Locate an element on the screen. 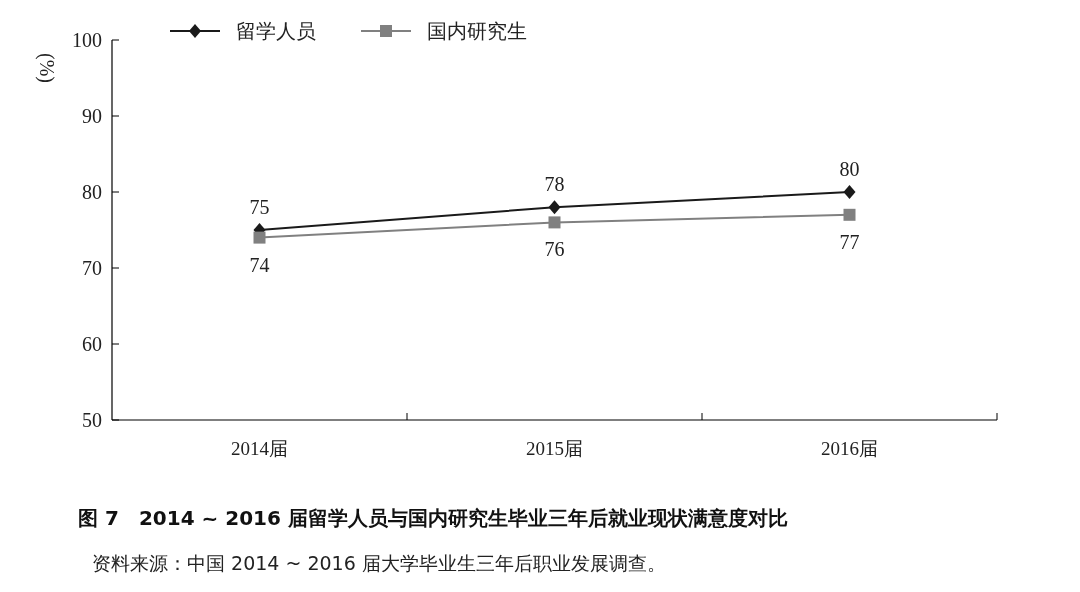 Image resolution: width=1080 pixels, height=592 pixels. data-label: 76 is located at coordinates (554, 249).